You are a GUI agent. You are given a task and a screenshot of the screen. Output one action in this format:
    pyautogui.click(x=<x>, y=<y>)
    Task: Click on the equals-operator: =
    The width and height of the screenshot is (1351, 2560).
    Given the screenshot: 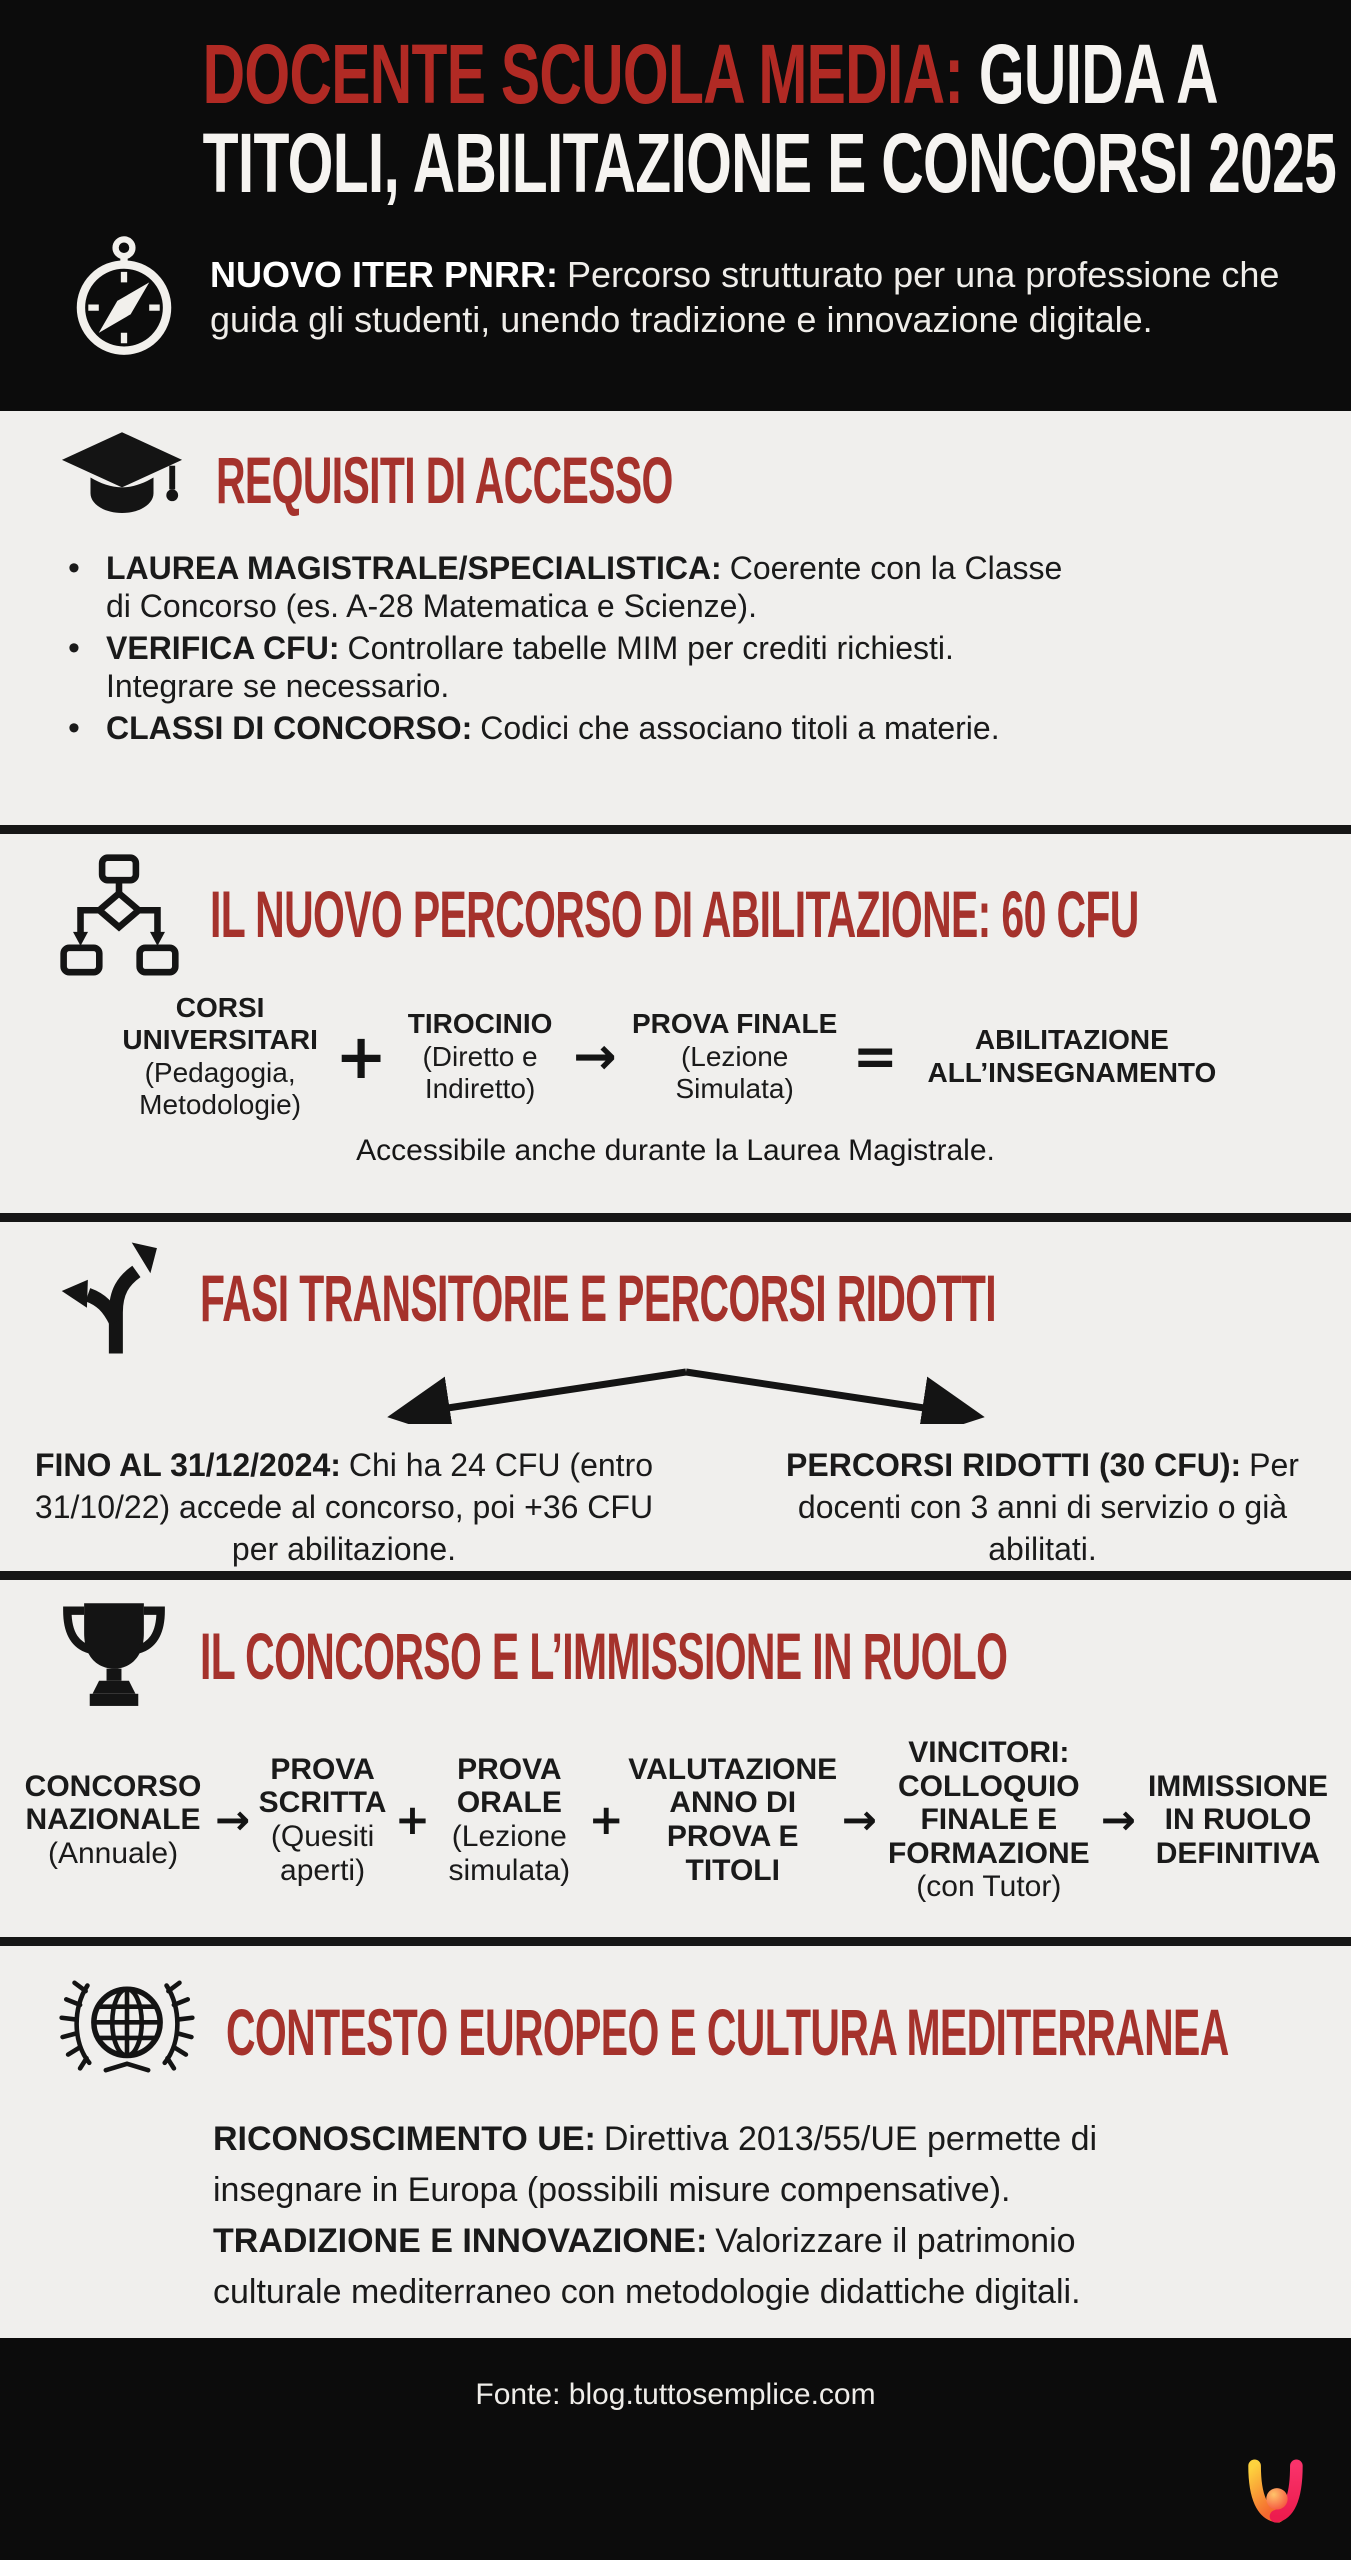 What is the action you would take?
    pyautogui.click(x=875, y=1056)
    